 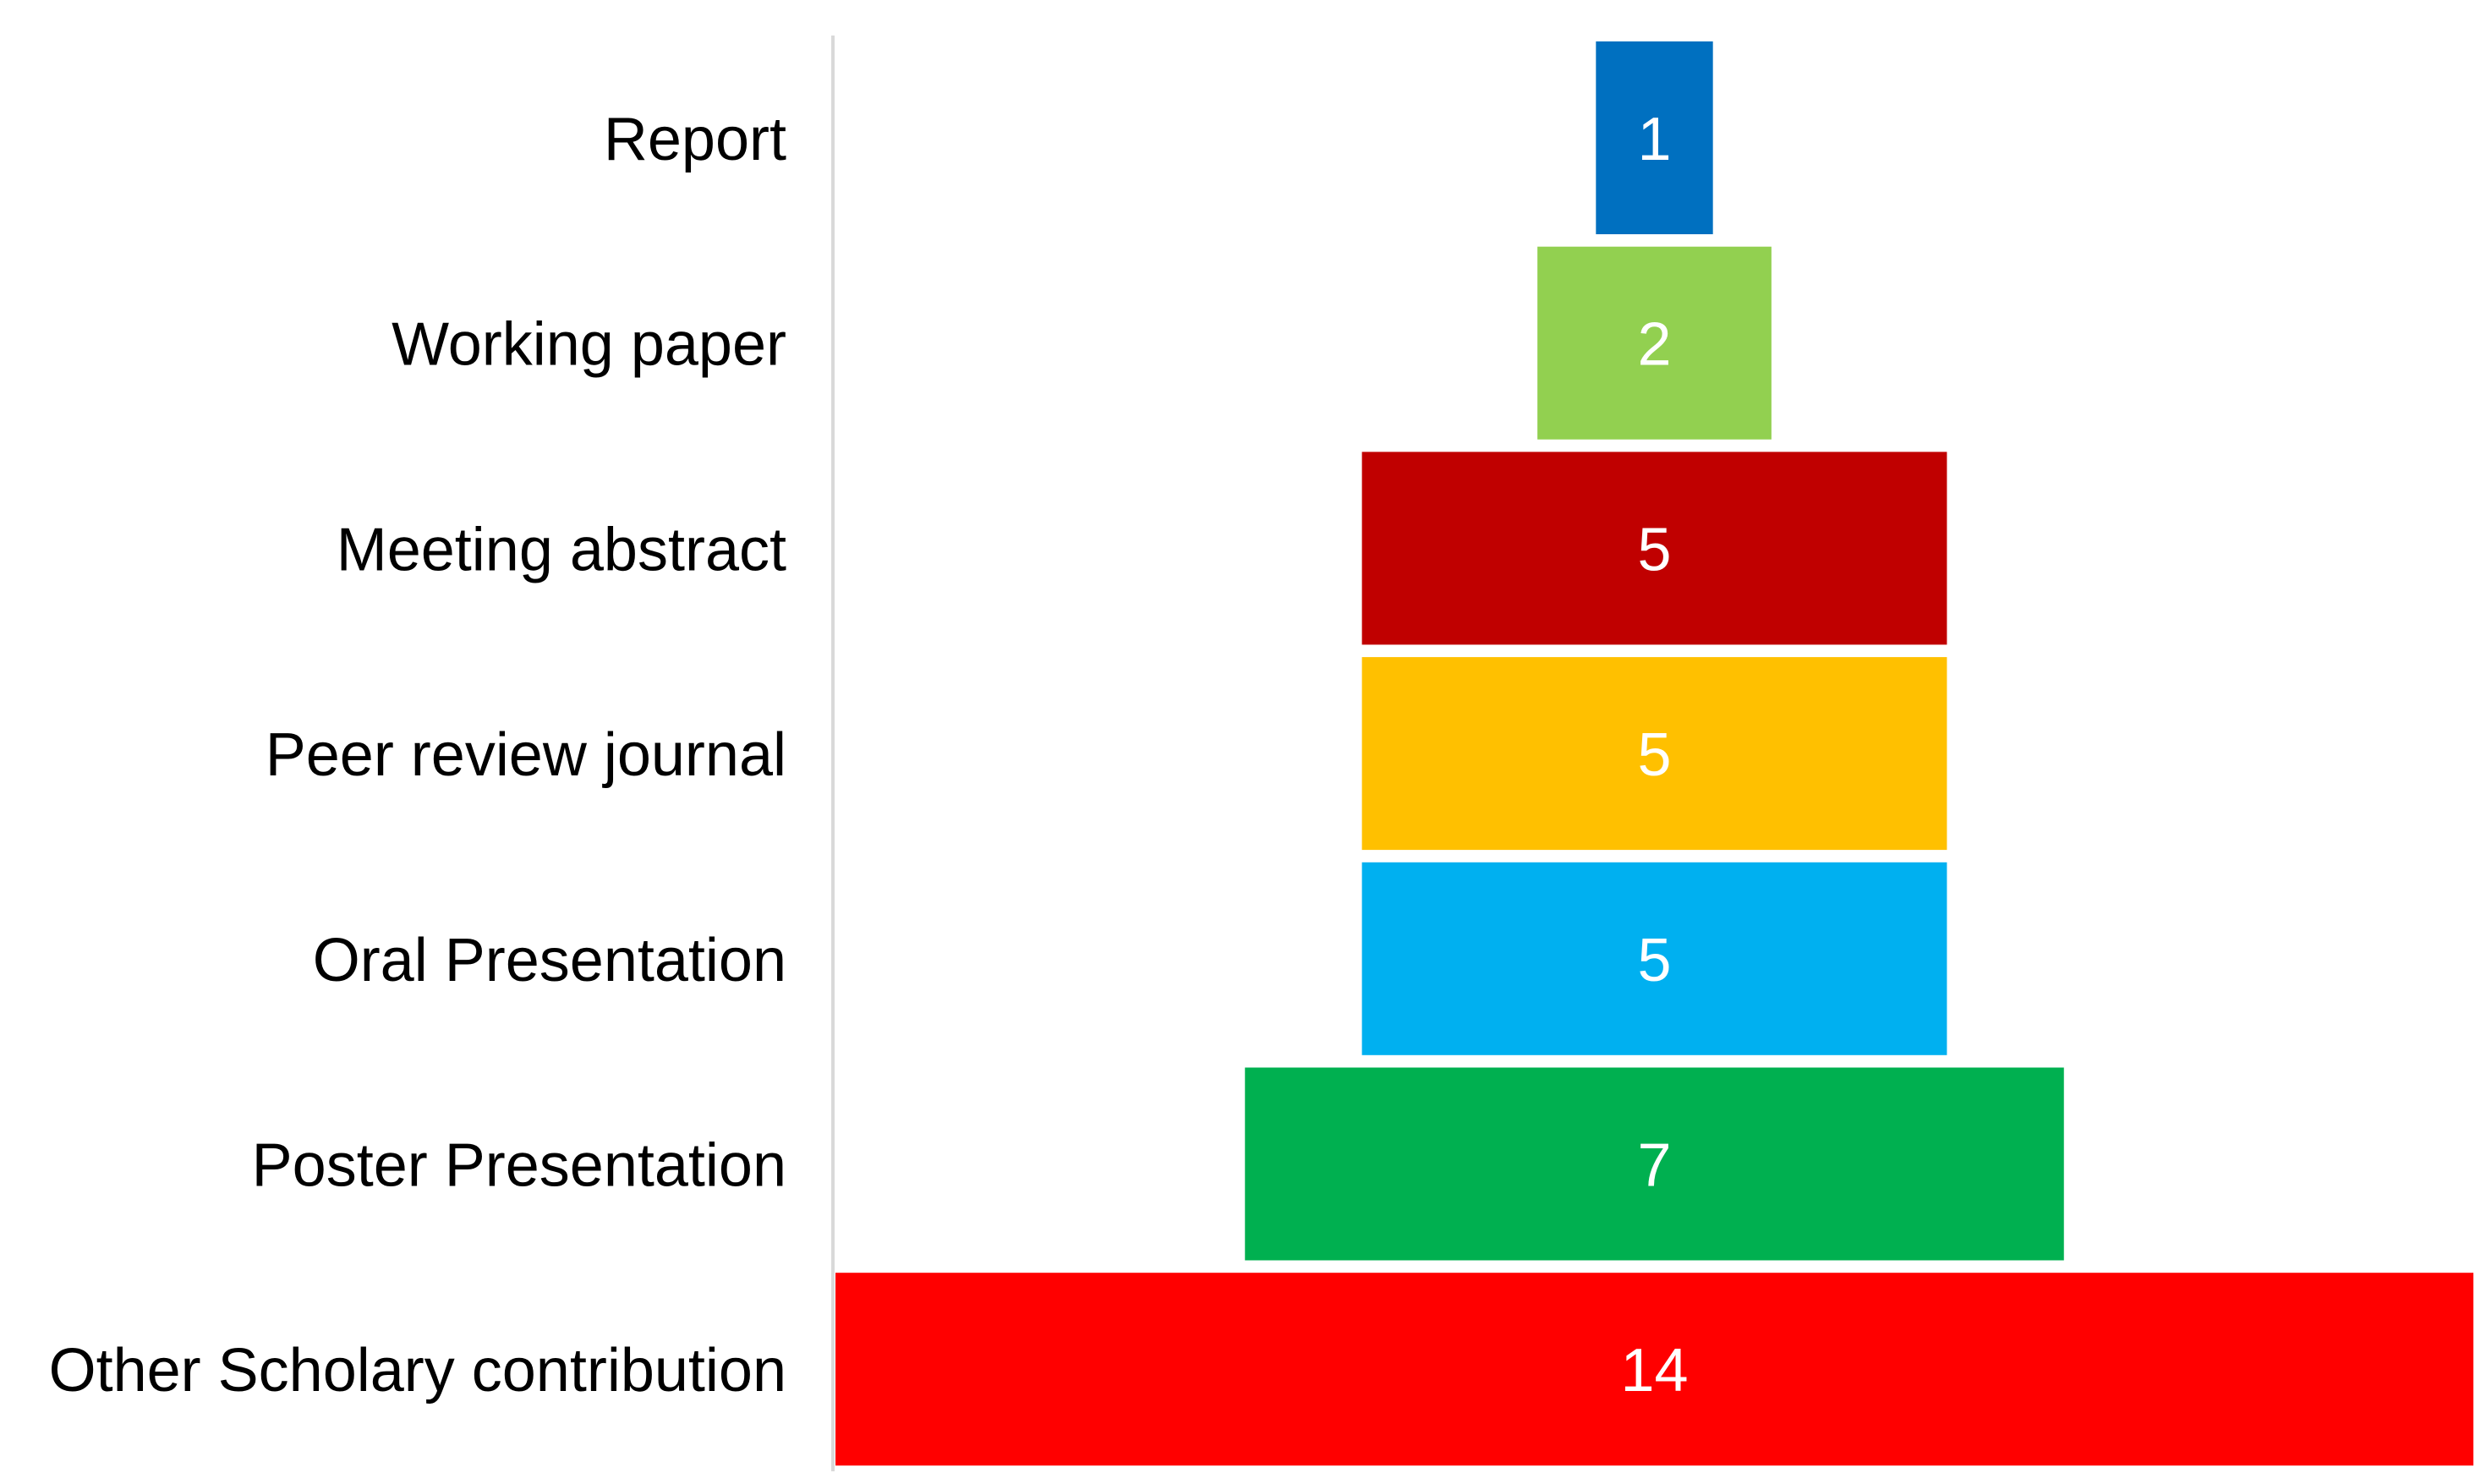 I want to click on category-label: Report, so click(x=695, y=139).